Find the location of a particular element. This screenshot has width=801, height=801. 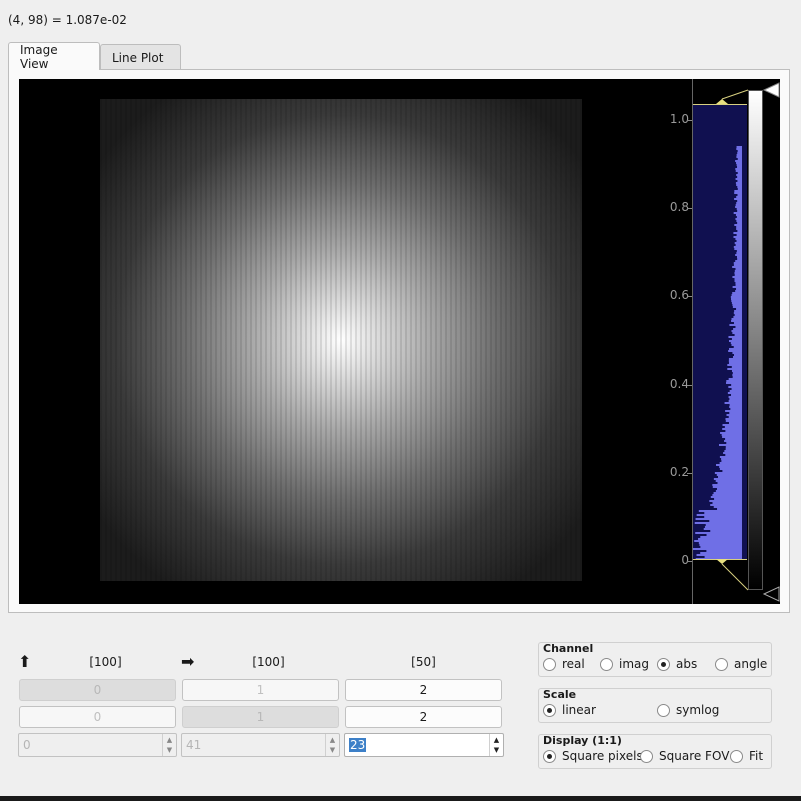

up-arrow-icon: ⬆ is located at coordinates (25, 661).